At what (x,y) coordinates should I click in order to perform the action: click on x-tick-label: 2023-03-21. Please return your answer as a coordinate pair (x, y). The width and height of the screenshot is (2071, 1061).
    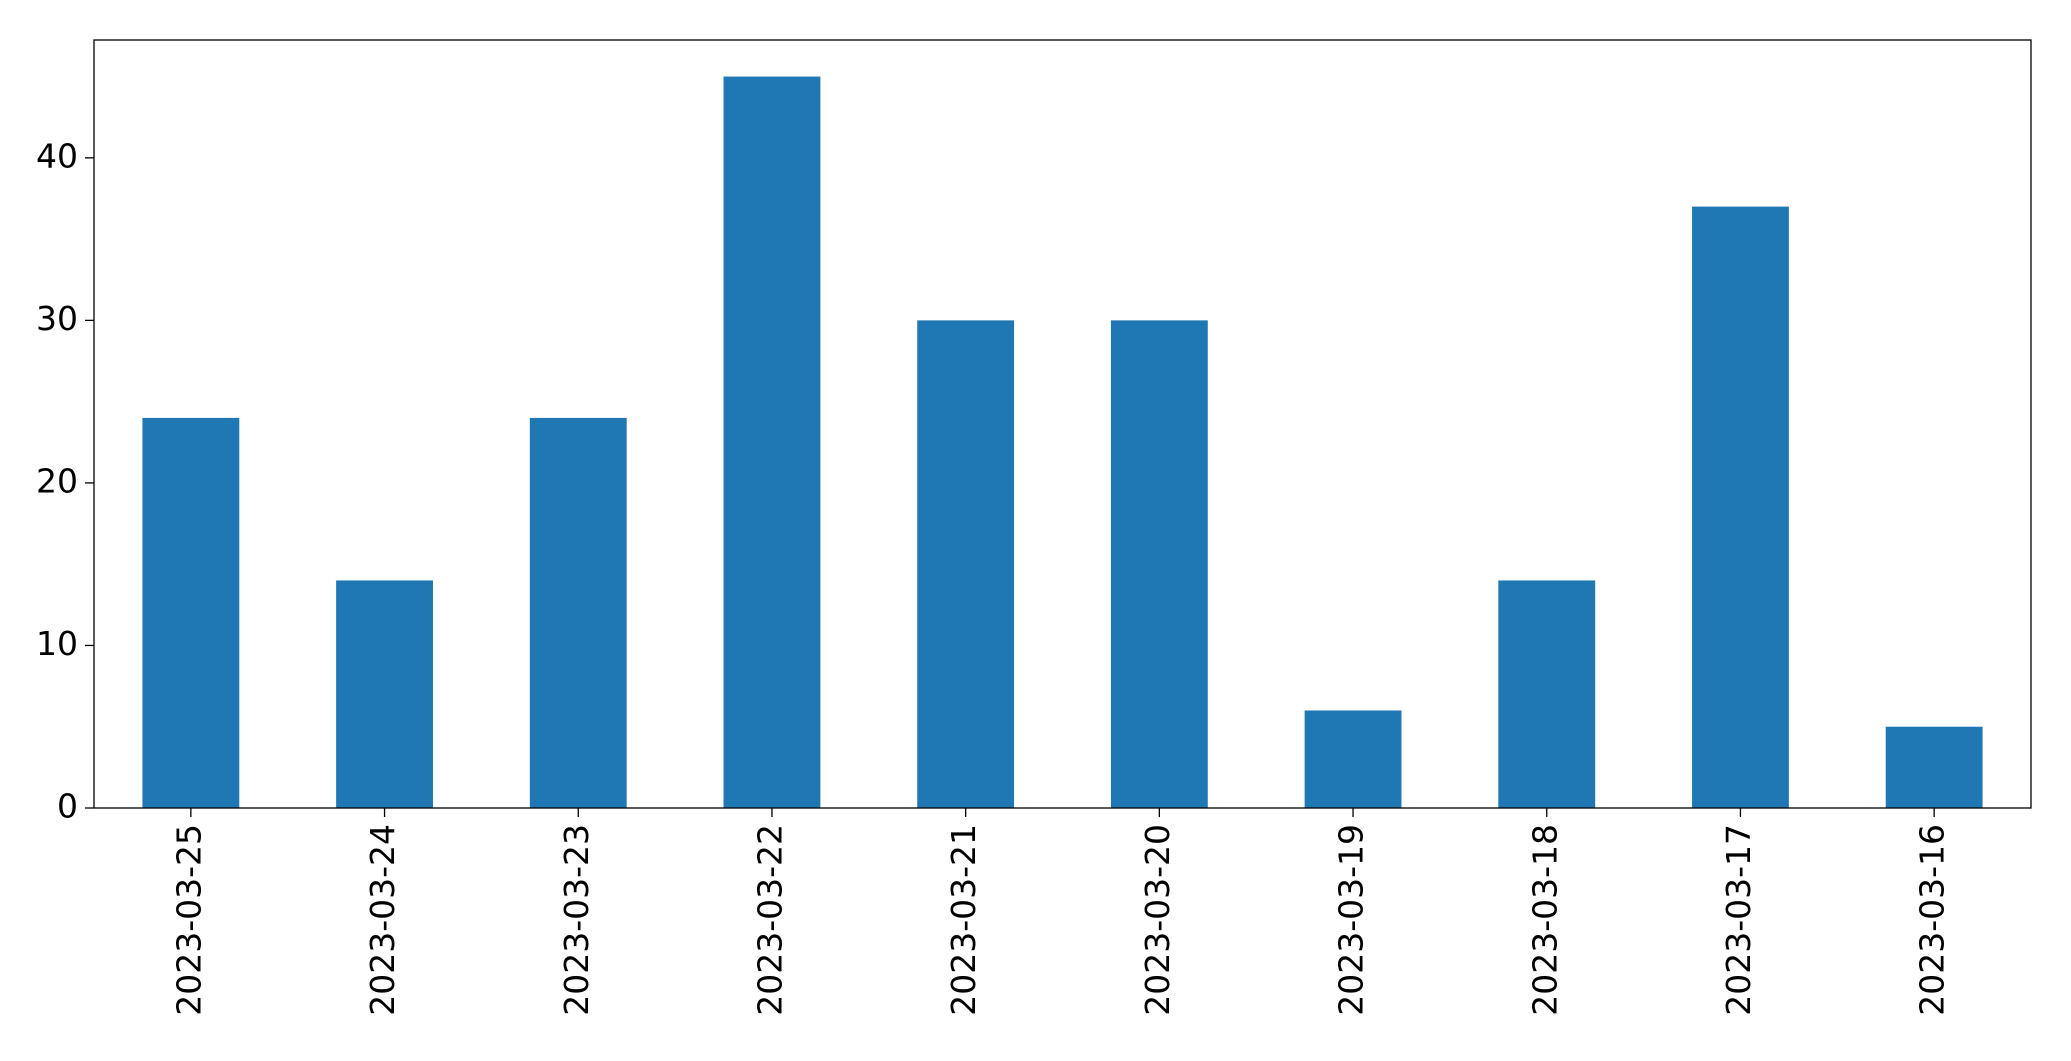
    Looking at the image, I should click on (963, 920).